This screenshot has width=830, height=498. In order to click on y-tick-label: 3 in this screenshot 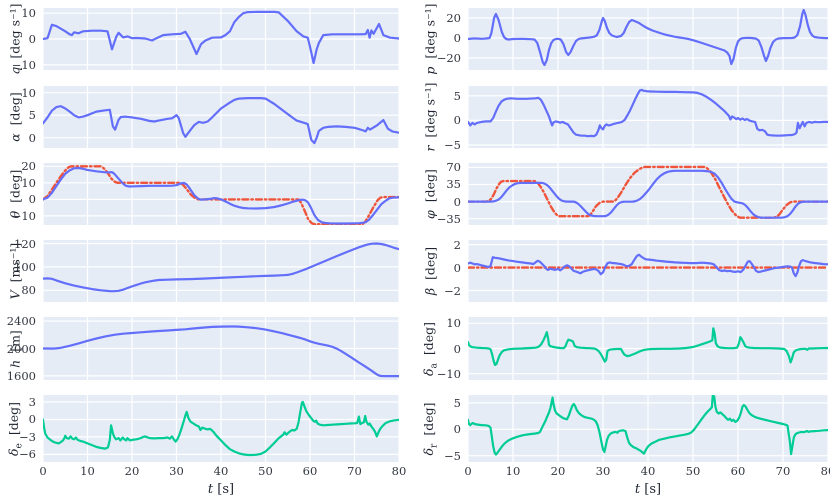, I will do `click(32, 402)`.